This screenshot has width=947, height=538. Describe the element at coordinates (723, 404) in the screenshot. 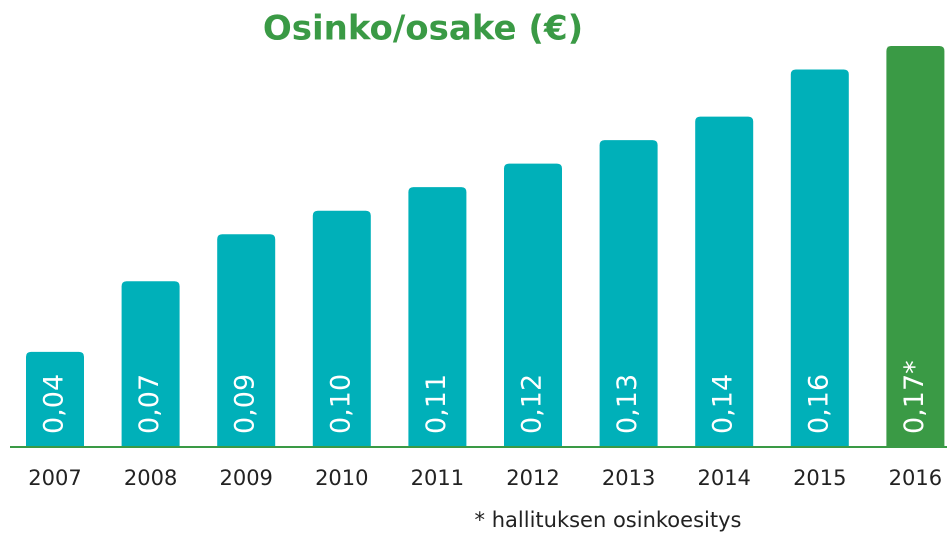

I see `value-label: 0,14` at that location.